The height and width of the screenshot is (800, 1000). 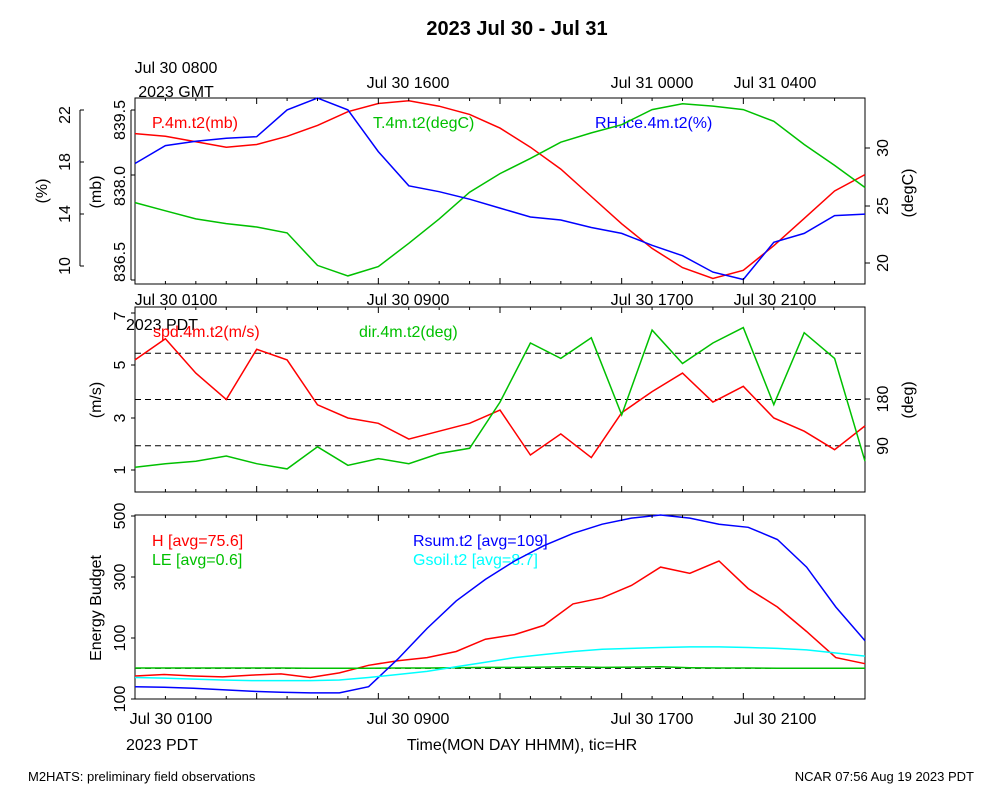 What do you see at coordinates (408, 332) in the screenshot?
I see `legend-direction: dir.4m.t2(deg)` at bounding box center [408, 332].